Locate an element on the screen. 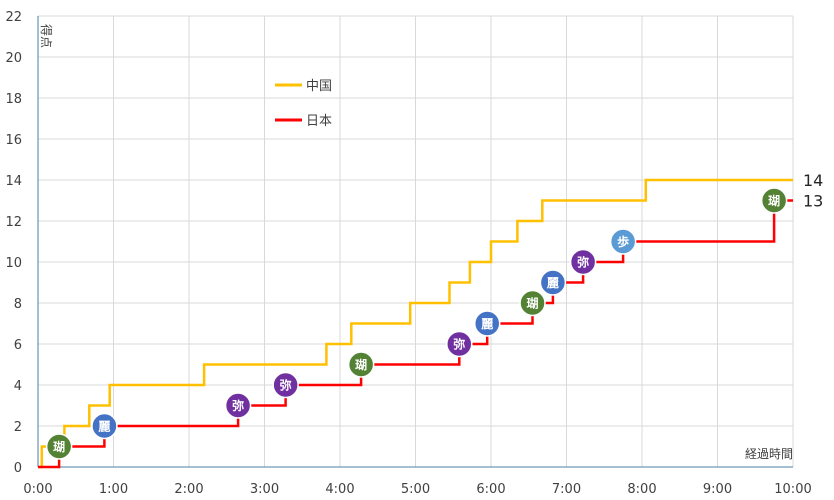 The image size is (834, 500). y-tick-label: 20 is located at coordinates (13, 58).